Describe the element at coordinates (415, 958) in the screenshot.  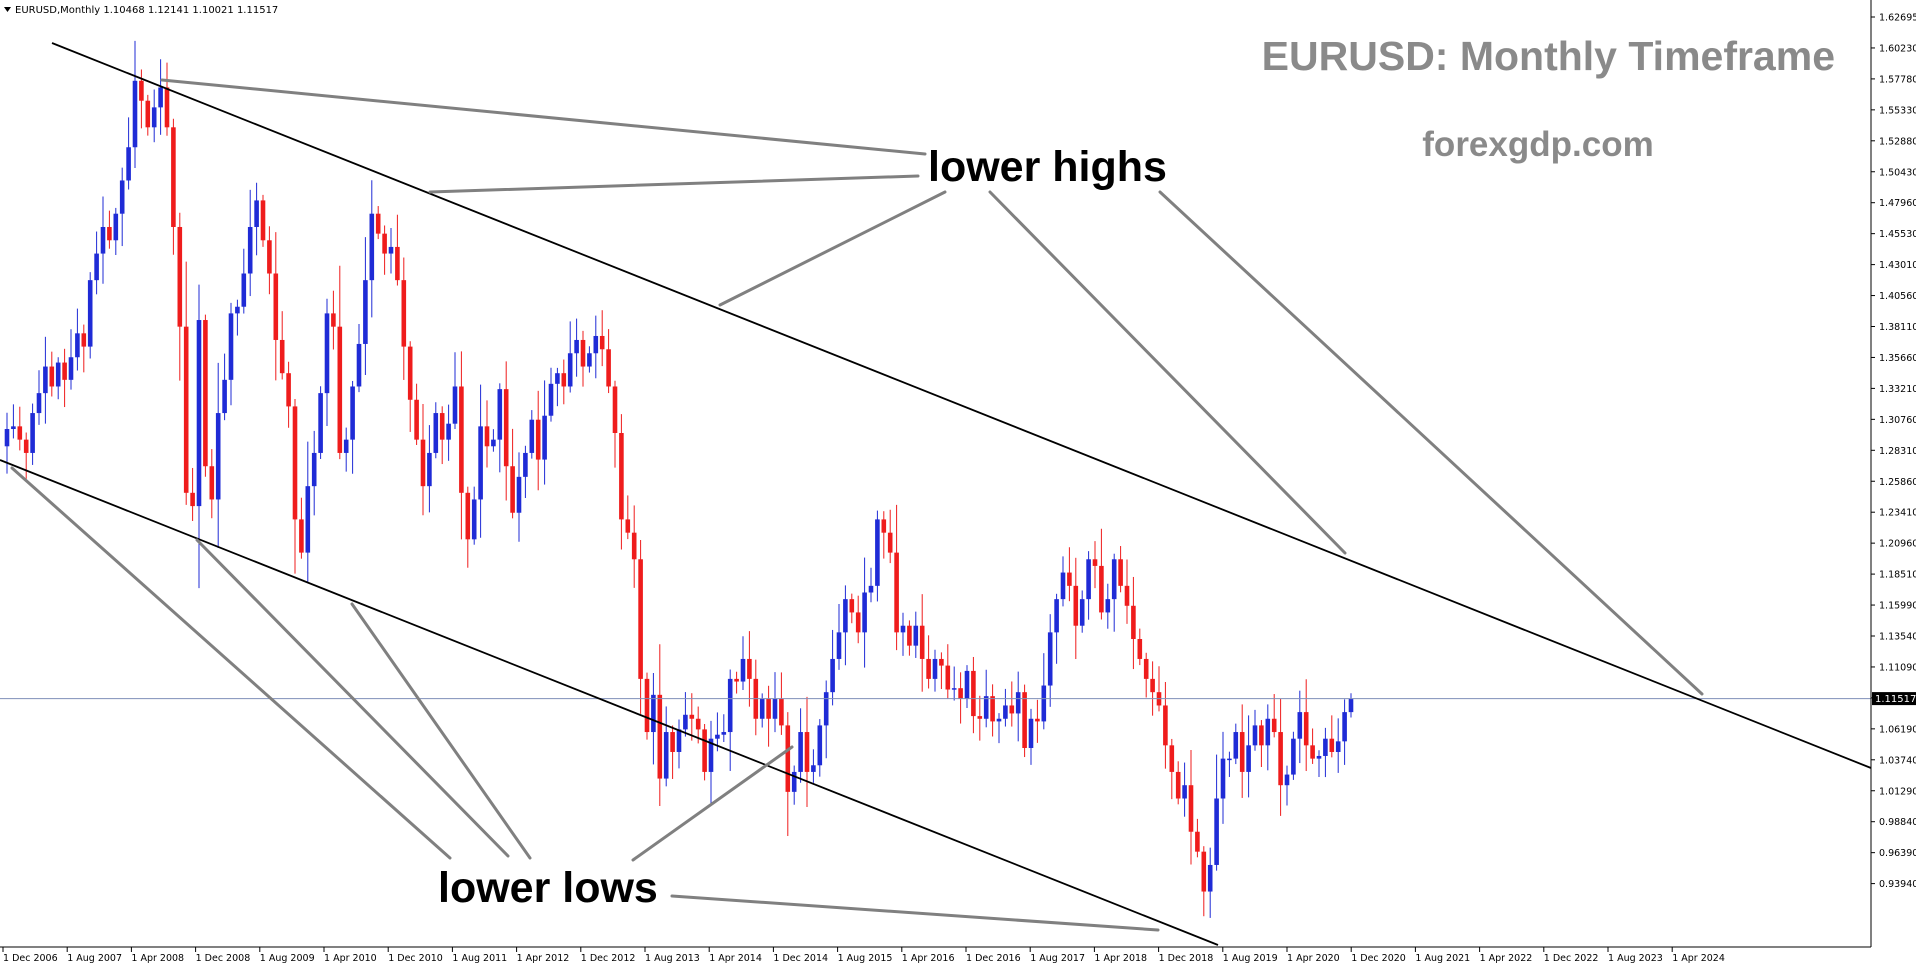
I see `x-tick-label: 1 Dec 2010` at that location.